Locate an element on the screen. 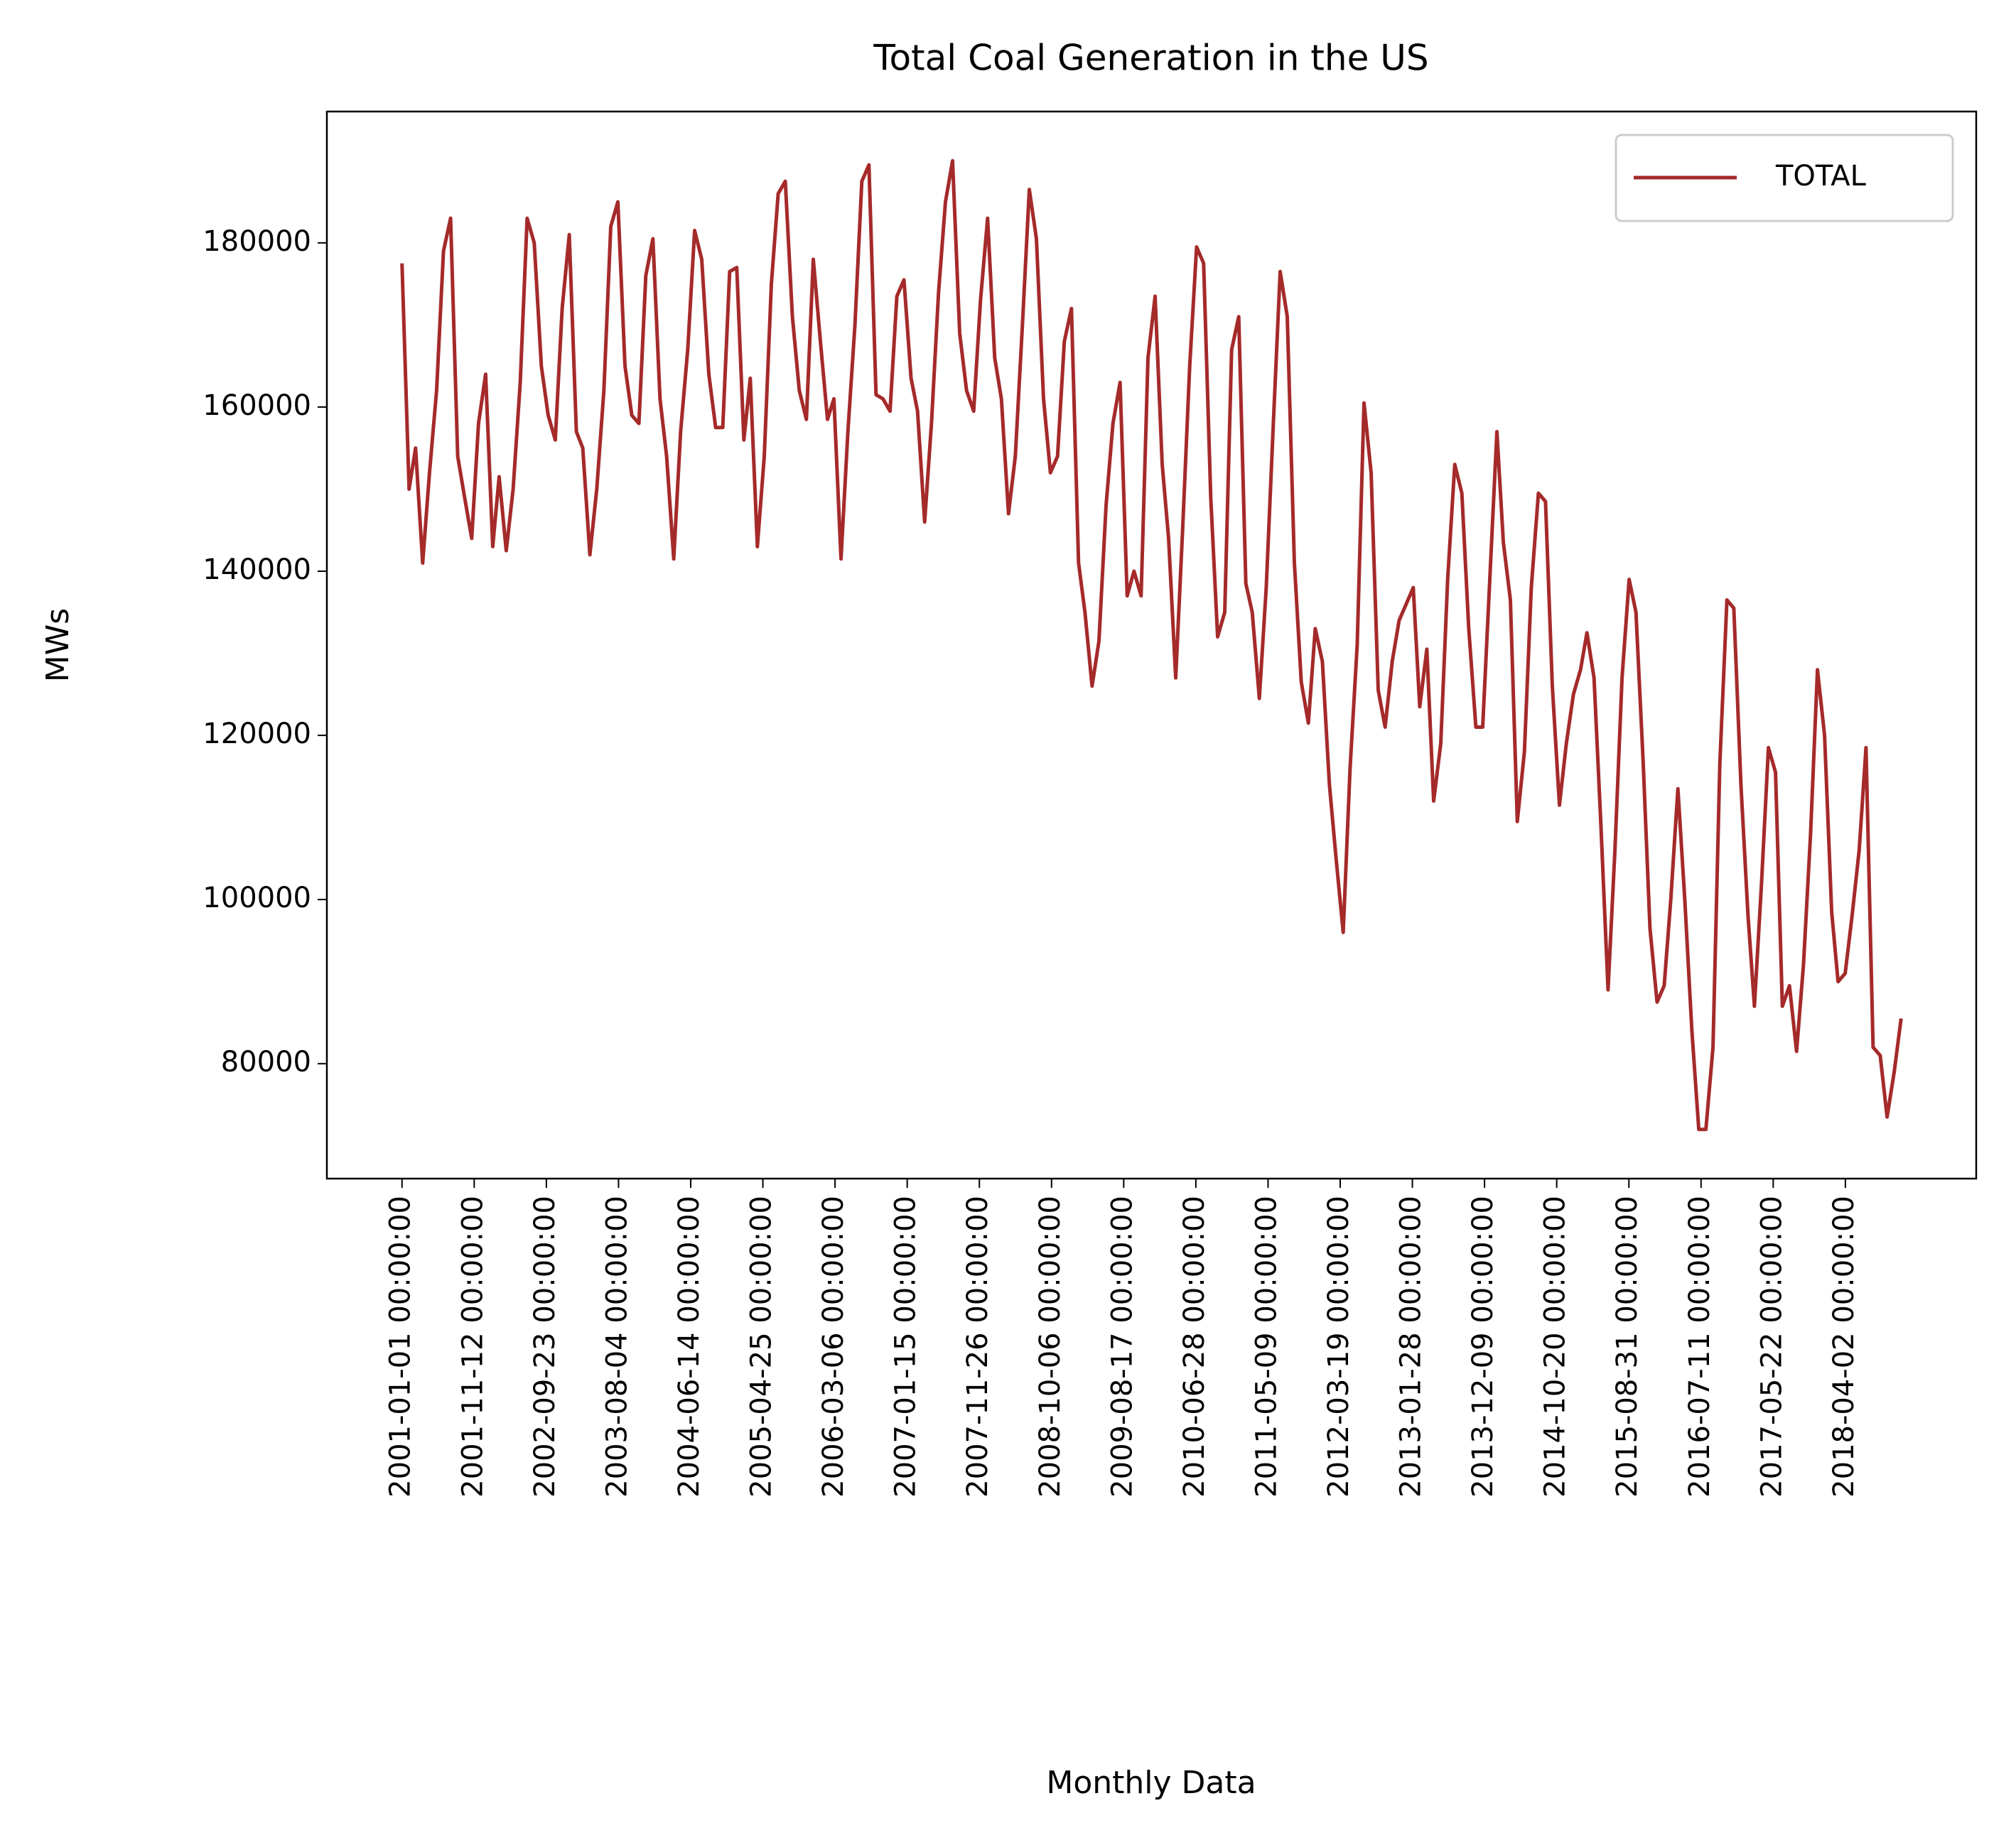 Image resolution: width=2016 pixels, height=1845 pixels. x-tick-label: 2001-01-01 00:00:00 is located at coordinates (400, 1347).